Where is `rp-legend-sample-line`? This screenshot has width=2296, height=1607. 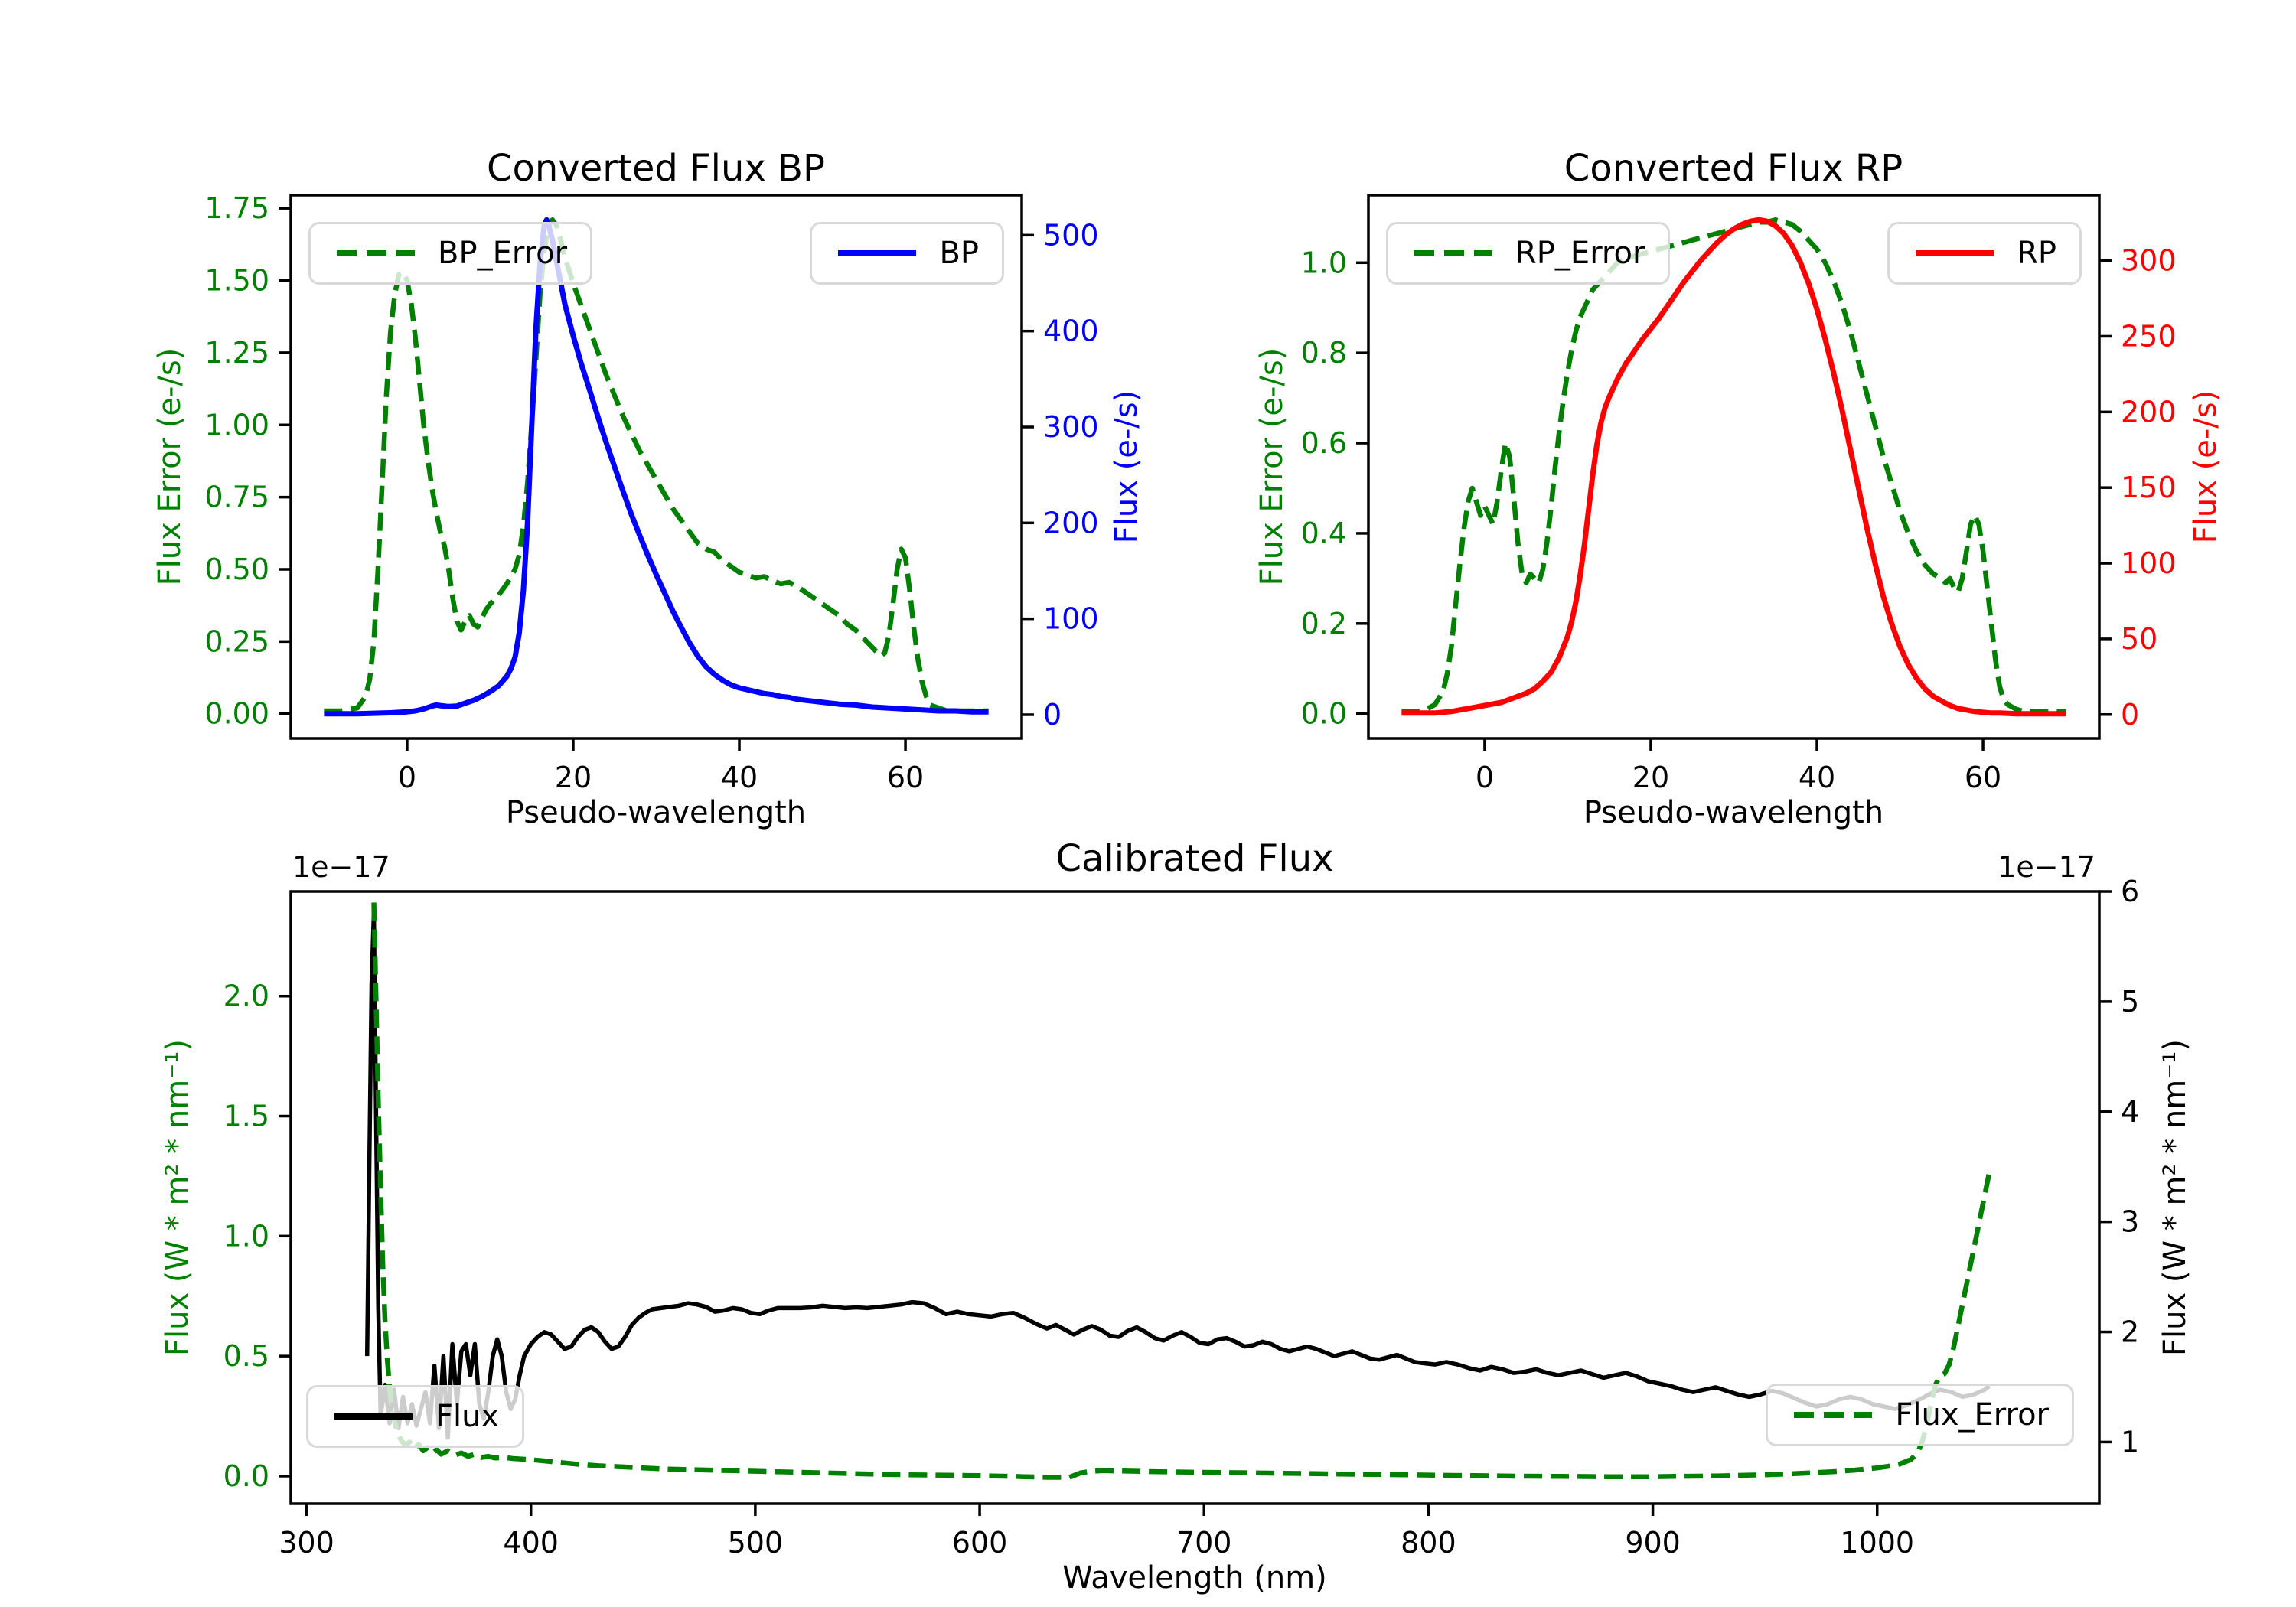 rp-legend-sample-line is located at coordinates (1955, 253).